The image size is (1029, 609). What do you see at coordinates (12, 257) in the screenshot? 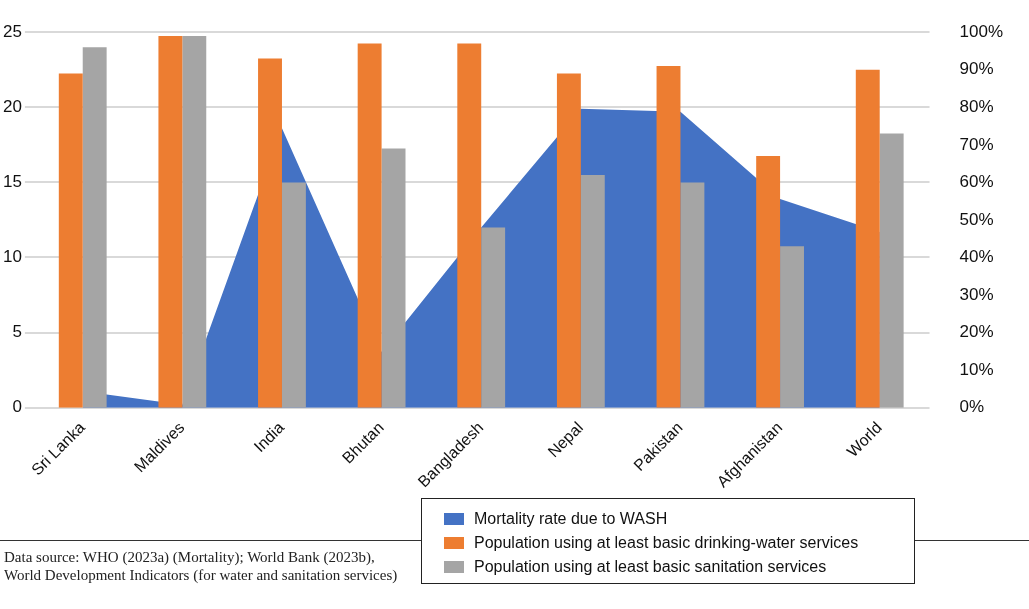
I see `y-tick-label: 10` at bounding box center [12, 257].